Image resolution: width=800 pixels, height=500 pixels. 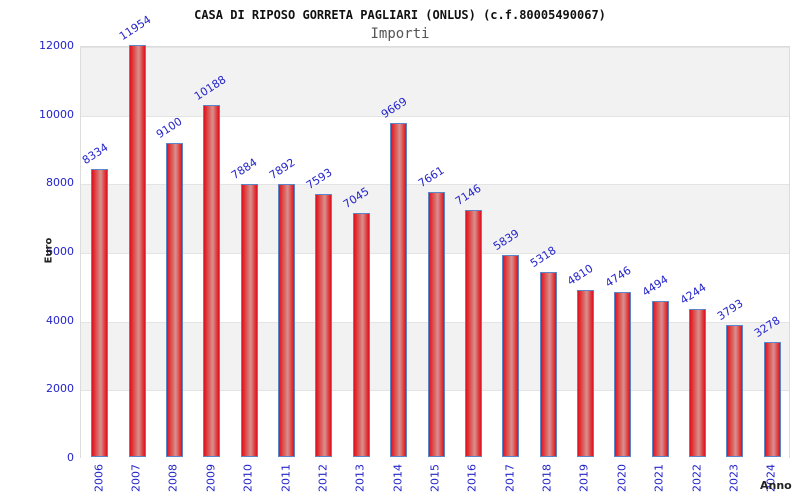 What do you see at coordinates (211, 478) in the screenshot?
I see `x-tick-label: 2009` at bounding box center [211, 478].